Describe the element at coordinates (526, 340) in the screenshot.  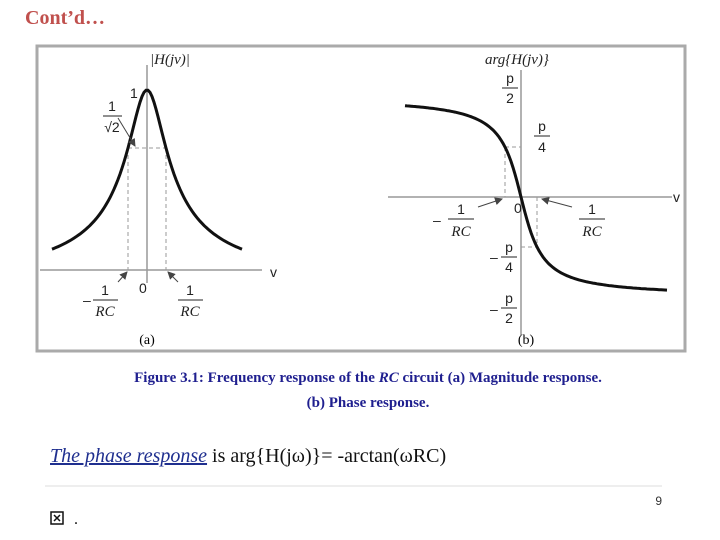
I see `panel-label: (b)` at that location.